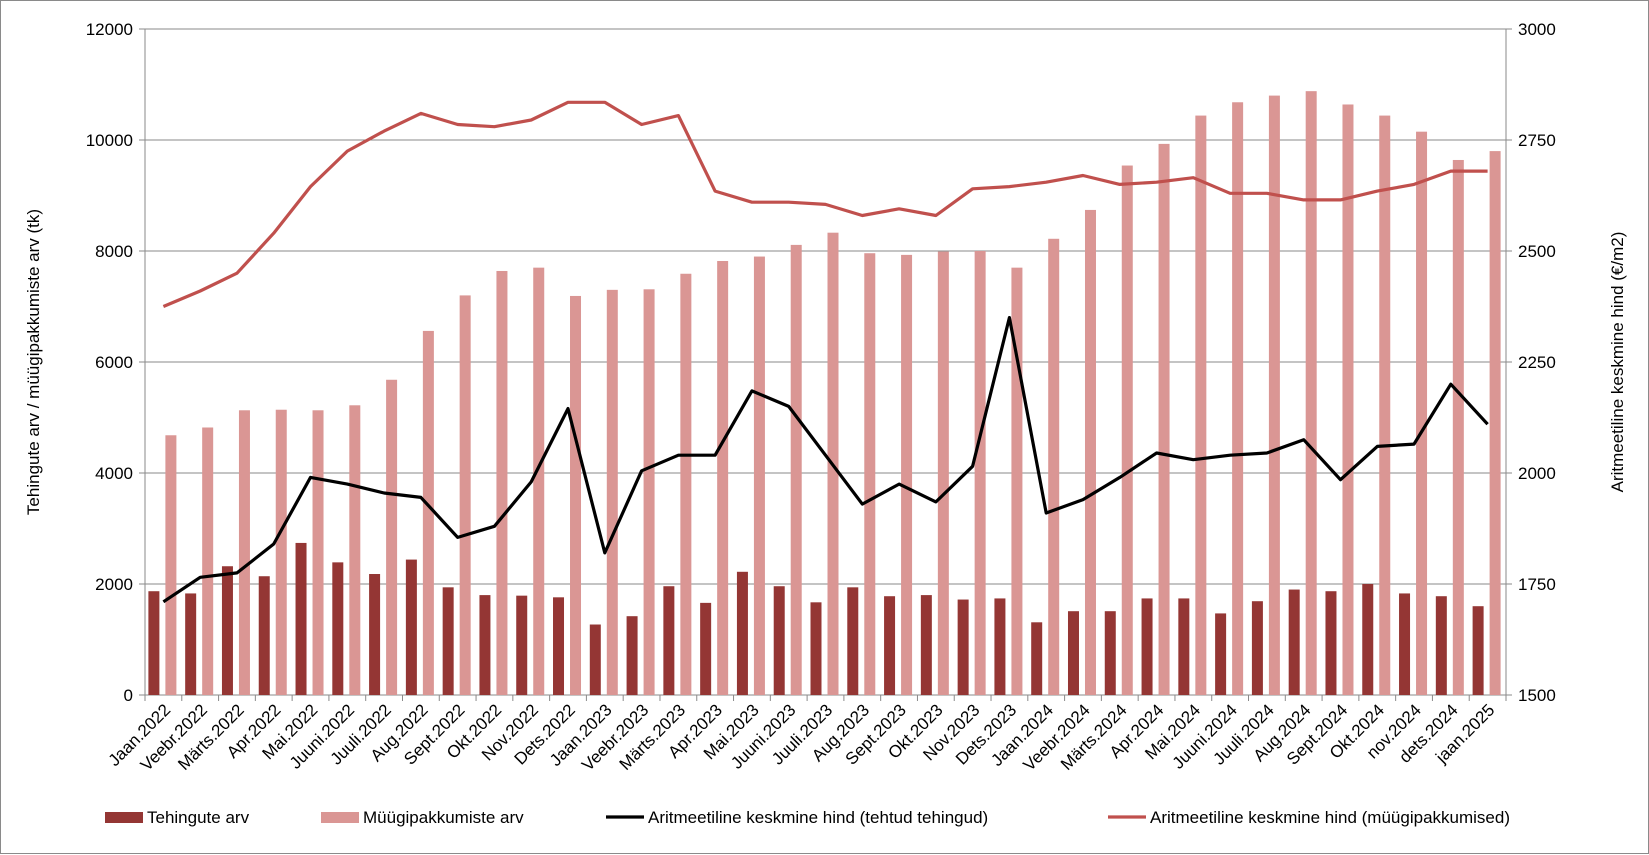 The image size is (1649, 855). I want to click on y-right-tick-label: 1500, so click(1537, 695).